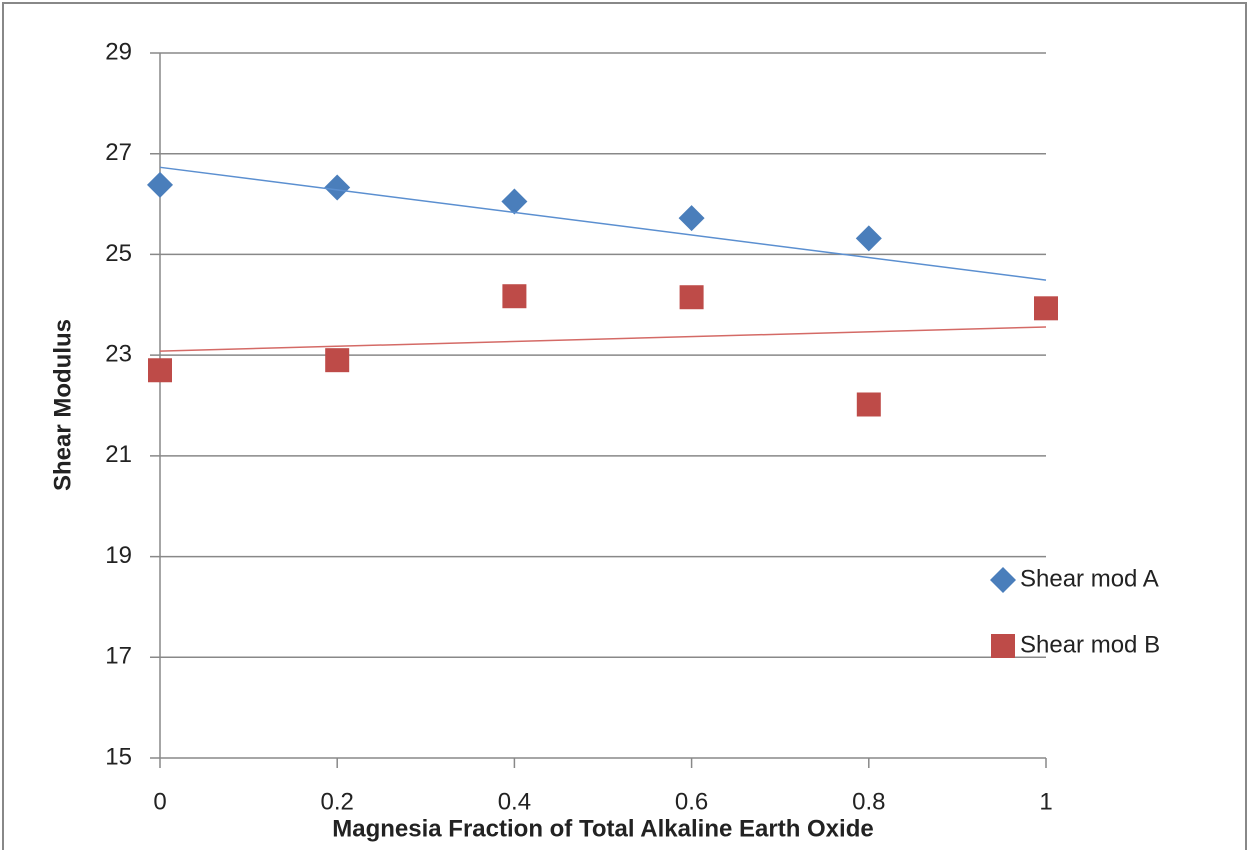 Image resolution: width=1249 pixels, height=850 pixels. Describe the element at coordinates (118, 656) in the screenshot. I see `y-tick-label: 17` at that location.